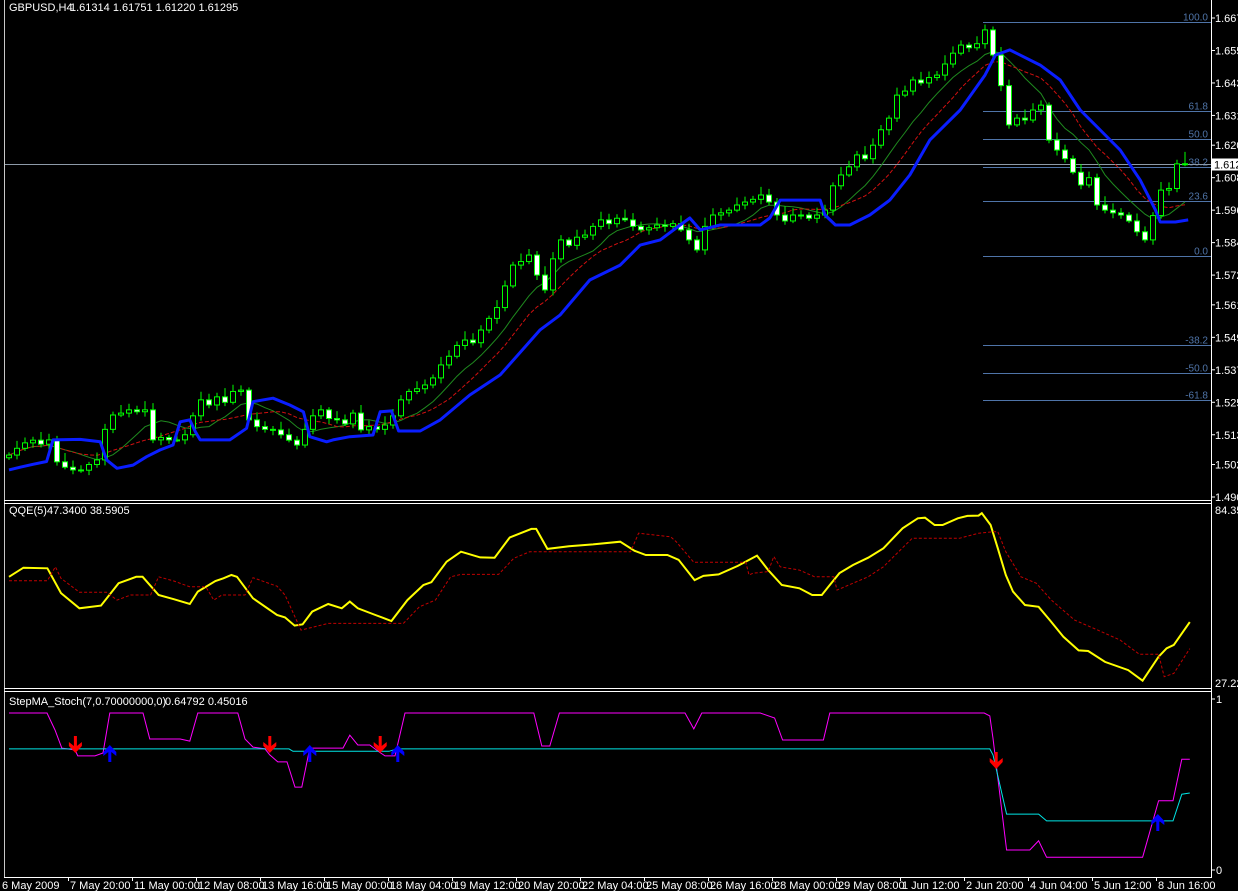 The image size is (1238, 891). What do you see at coordinates (1195, 18) in the screenshot?
I see `fibonacci-level-label: 100.0` at bounding box center [1195, 18].